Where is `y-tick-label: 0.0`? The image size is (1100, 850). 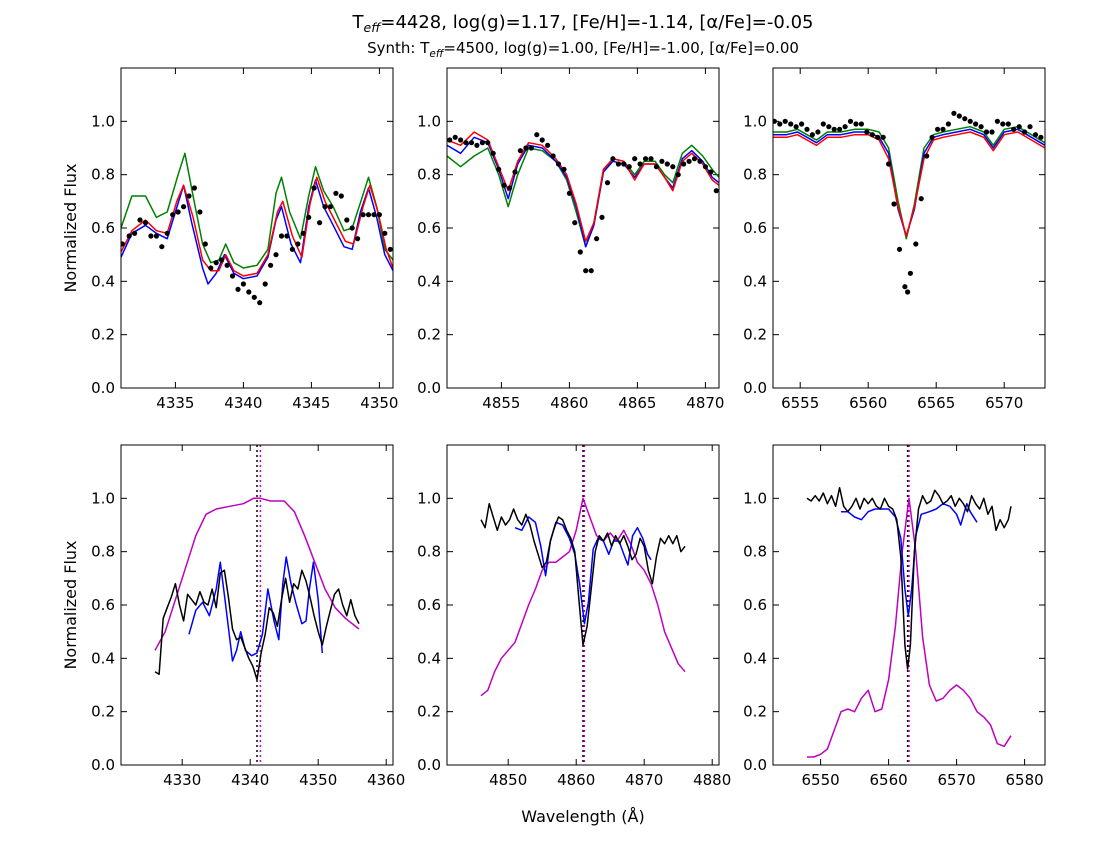 y-tick-label: 0.0 is located at coordinates (429, 388).